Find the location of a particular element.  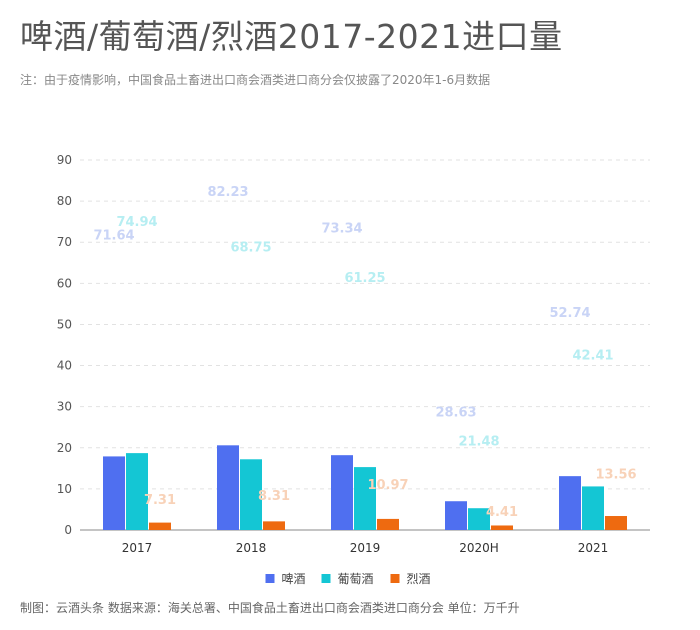

data-label-葡萄酒-2019: 61.25 is located at coordinates (364, 278).